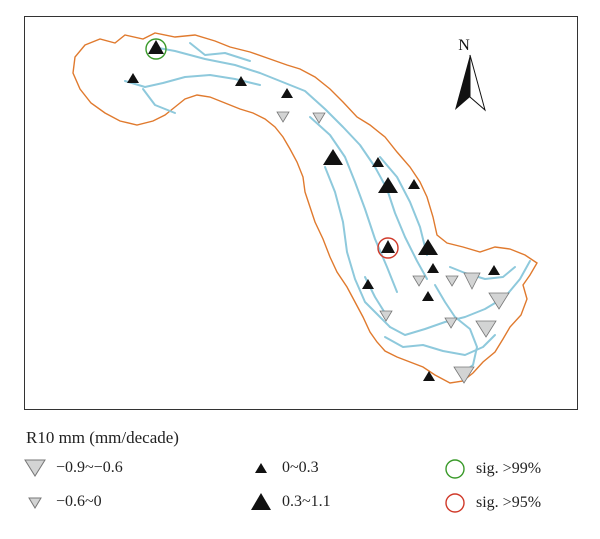 The image size is (600, 539). Describe the element at coordinates (306, 501) in the screenshot. I see `legend-label: 0.3~1.1` at that location.